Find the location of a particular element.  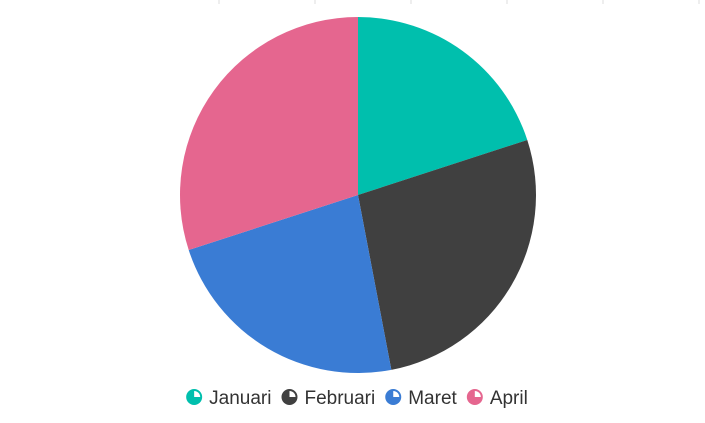

legend: Januari Februari Maret April is located at coordinates (357, 398).